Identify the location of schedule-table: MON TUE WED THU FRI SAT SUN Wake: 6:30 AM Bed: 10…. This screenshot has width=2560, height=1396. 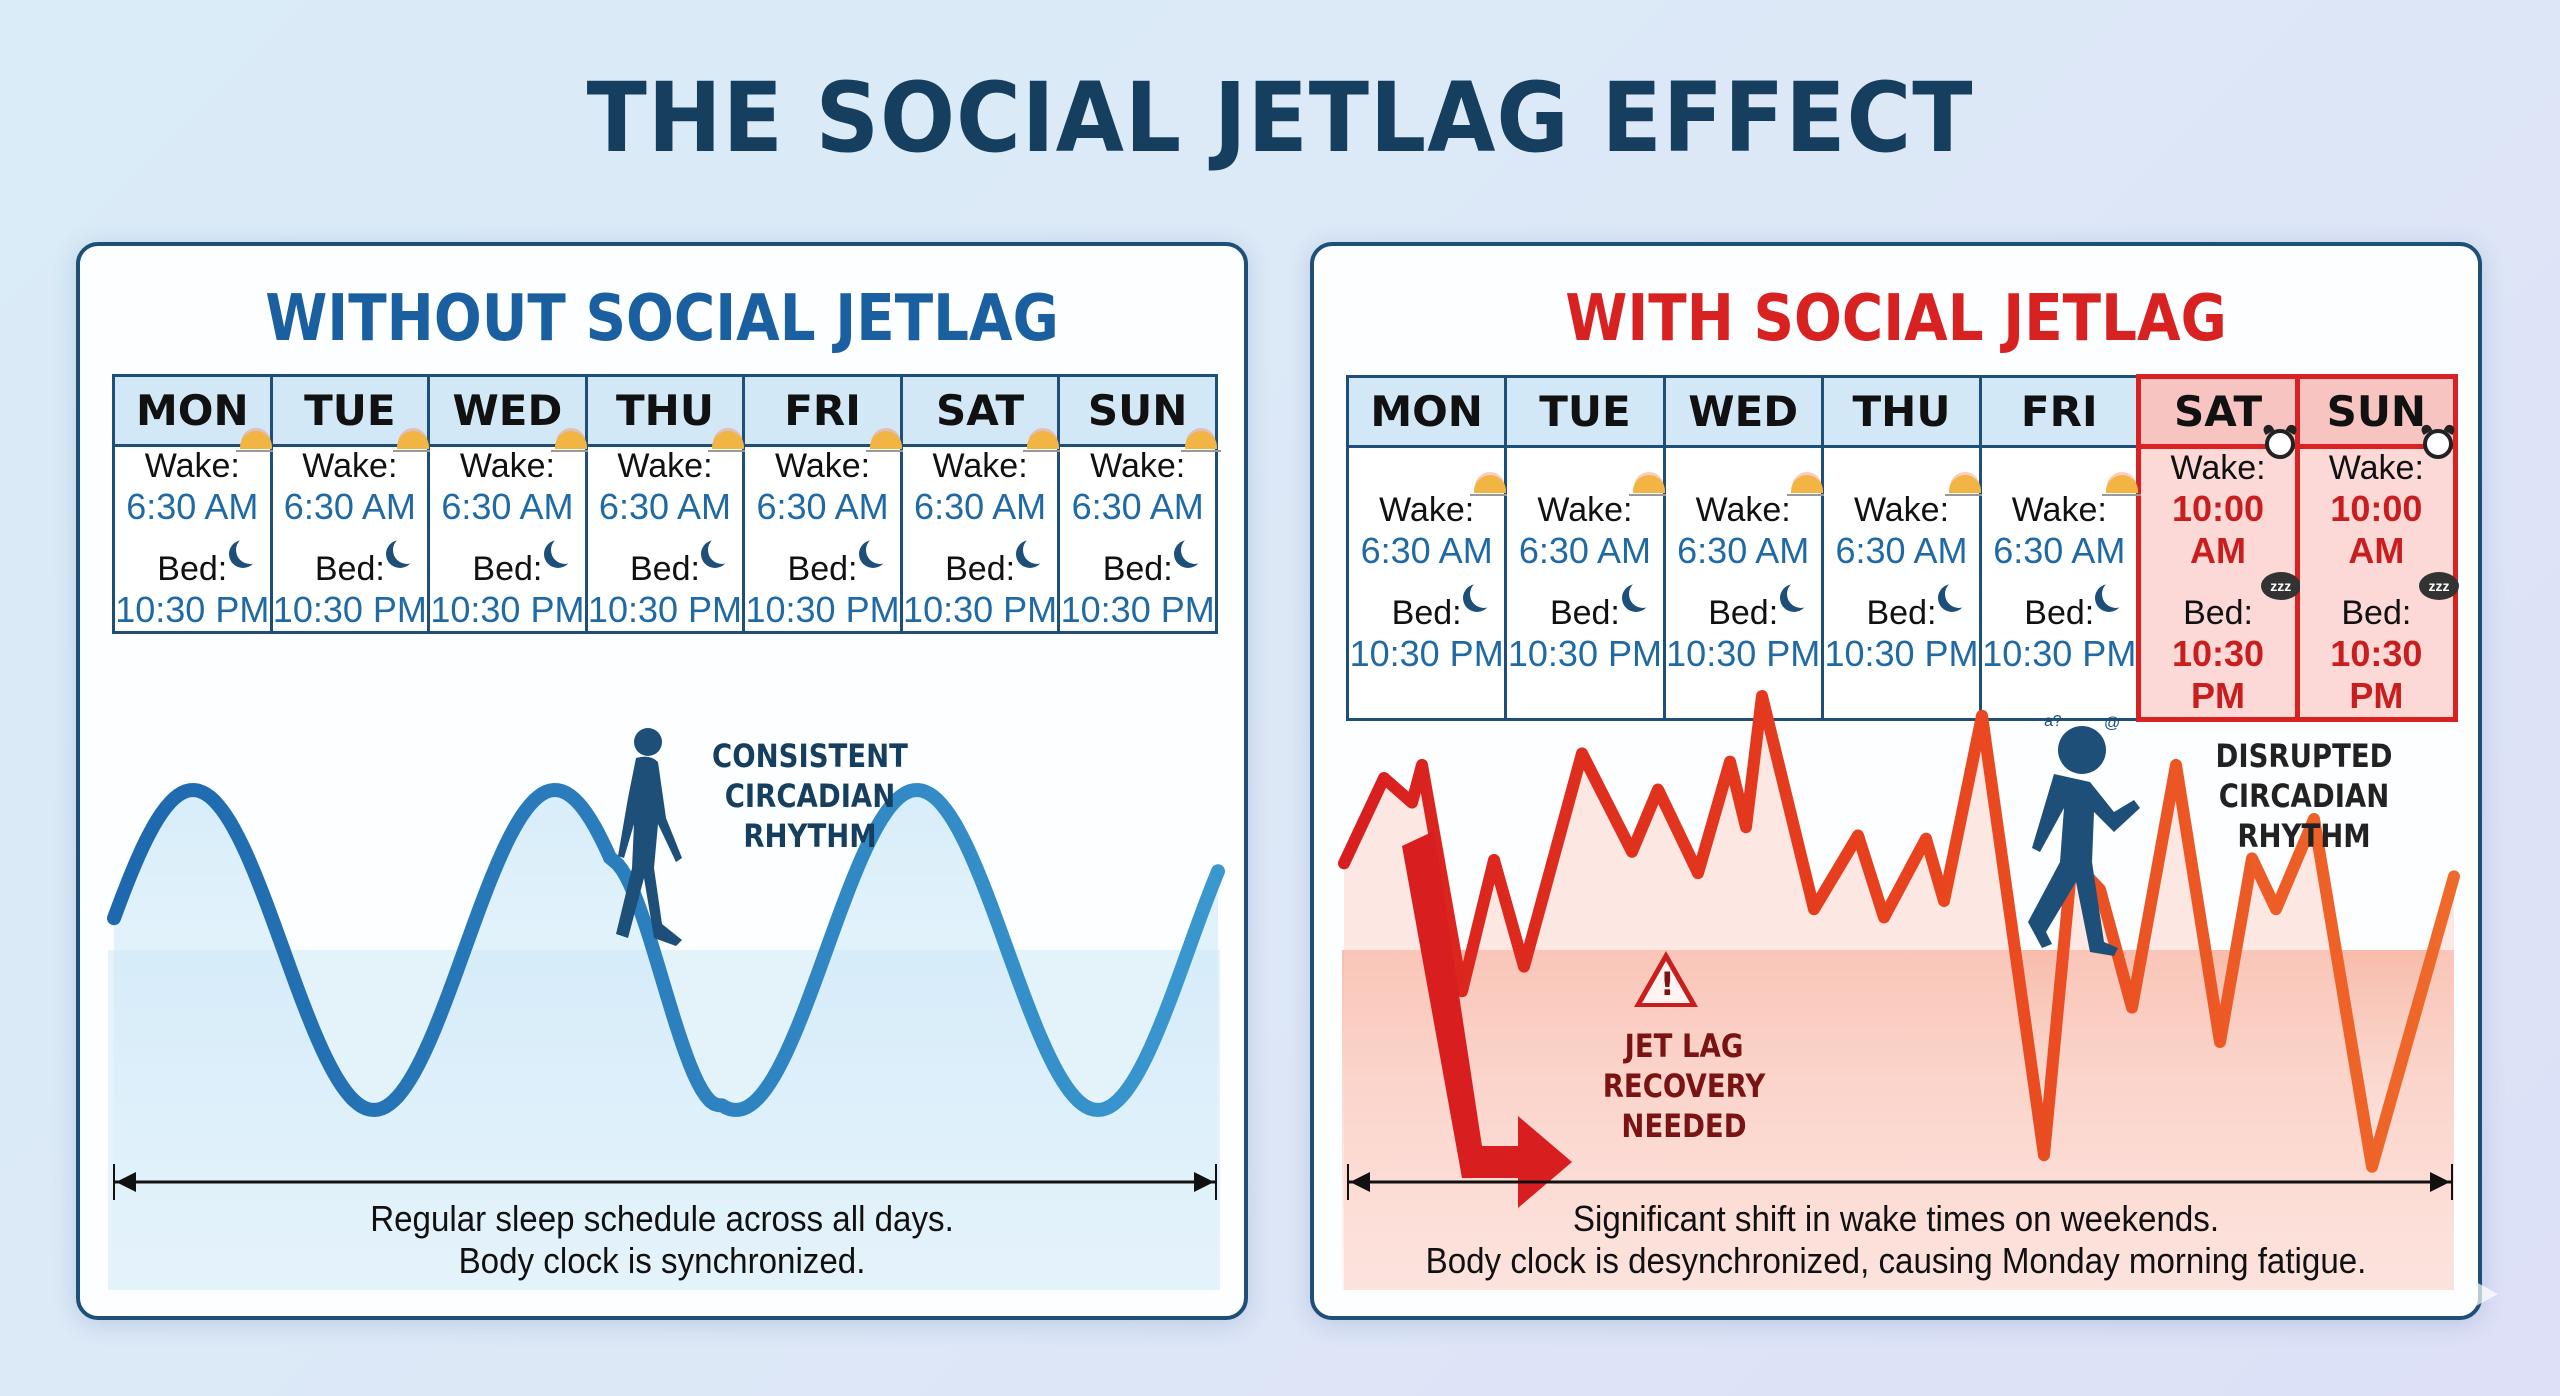
(666, 504).